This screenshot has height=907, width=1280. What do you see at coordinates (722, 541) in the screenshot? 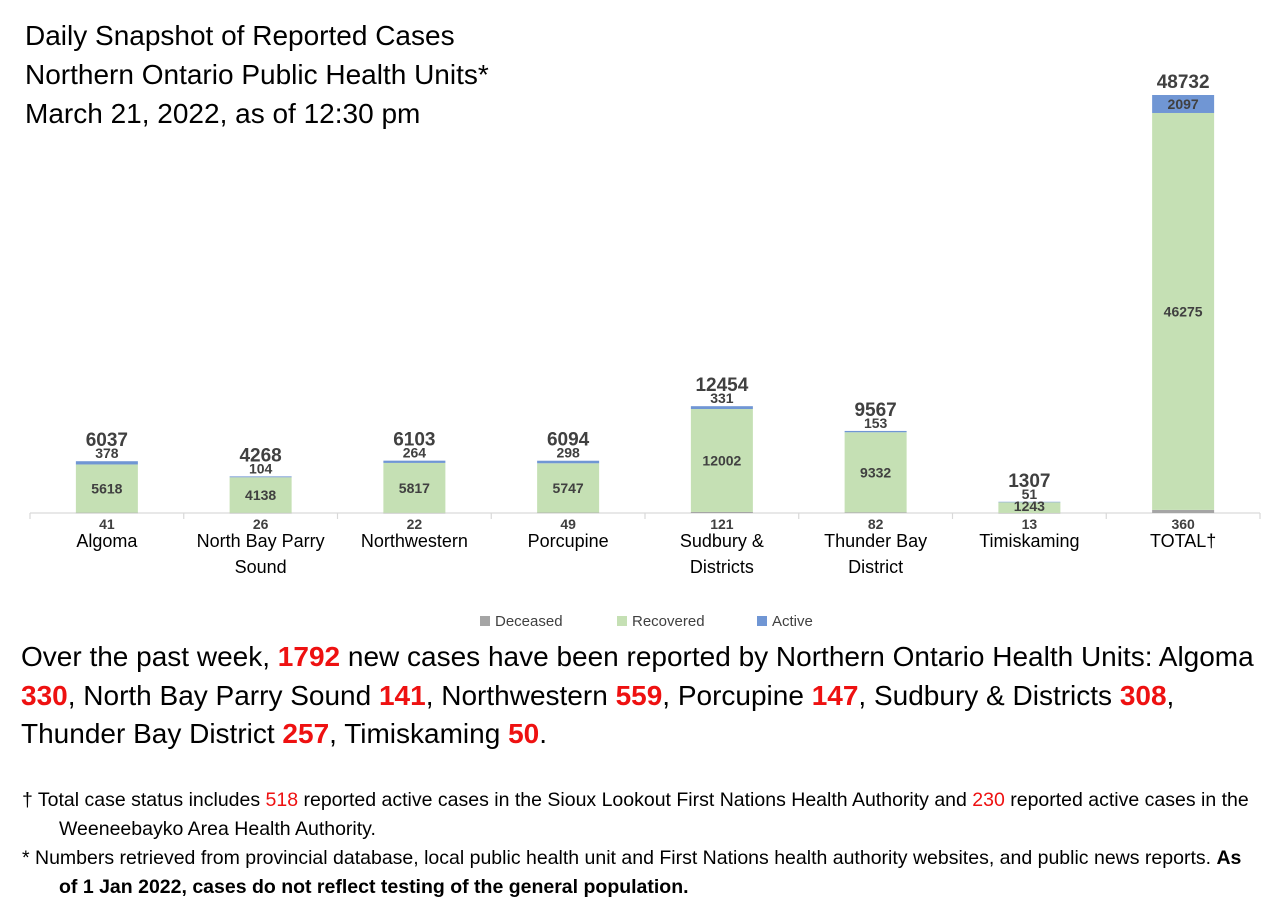
I see `category-label: Sudbury &` at bounding box center [722, 541].